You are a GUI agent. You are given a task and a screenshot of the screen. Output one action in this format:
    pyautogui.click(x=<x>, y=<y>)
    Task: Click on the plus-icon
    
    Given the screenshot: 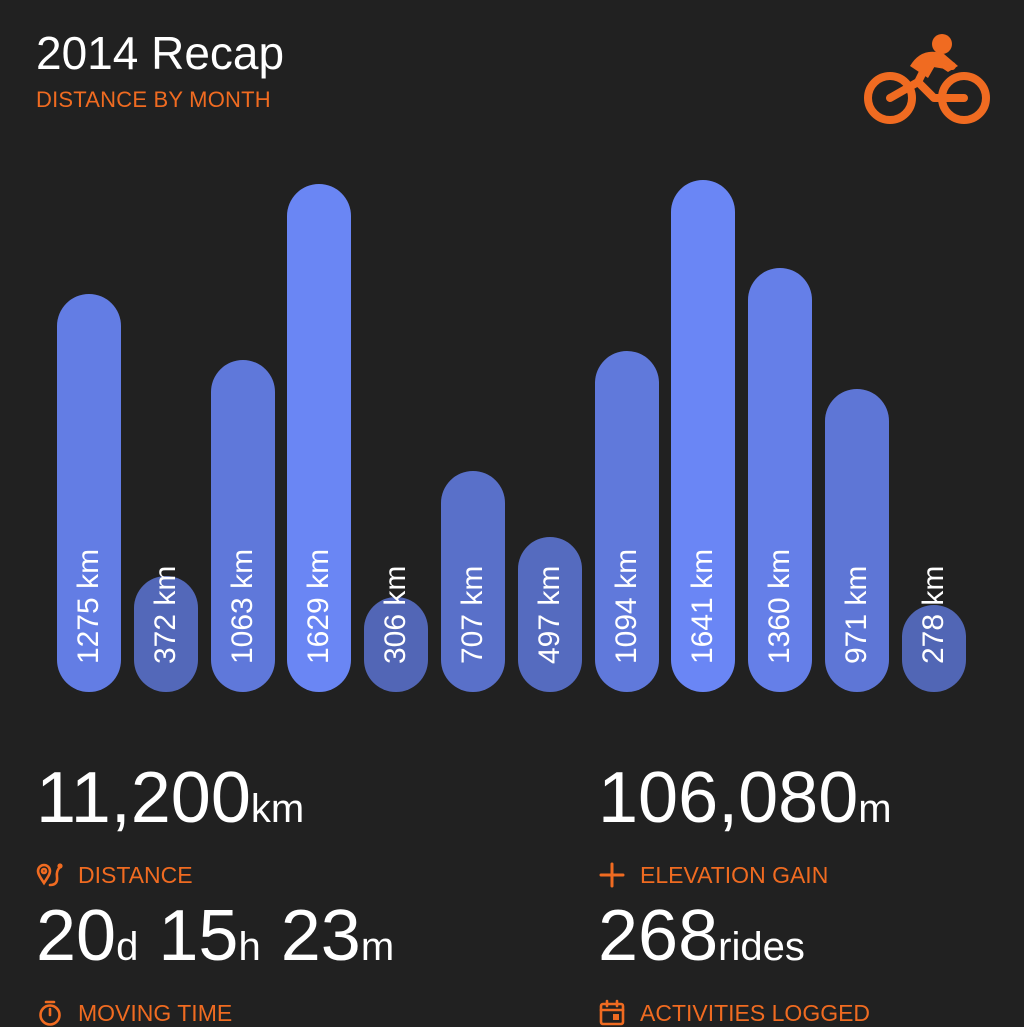 What is the action you would take?
    pyautogui.click(x=612, y=875)
    